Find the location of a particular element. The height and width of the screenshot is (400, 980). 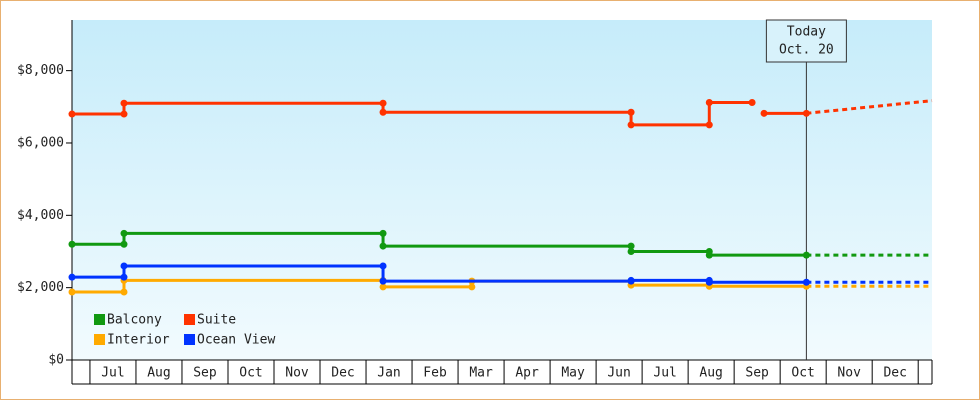

y-tick-label: $2,000 is located at coordinates (40, 287).